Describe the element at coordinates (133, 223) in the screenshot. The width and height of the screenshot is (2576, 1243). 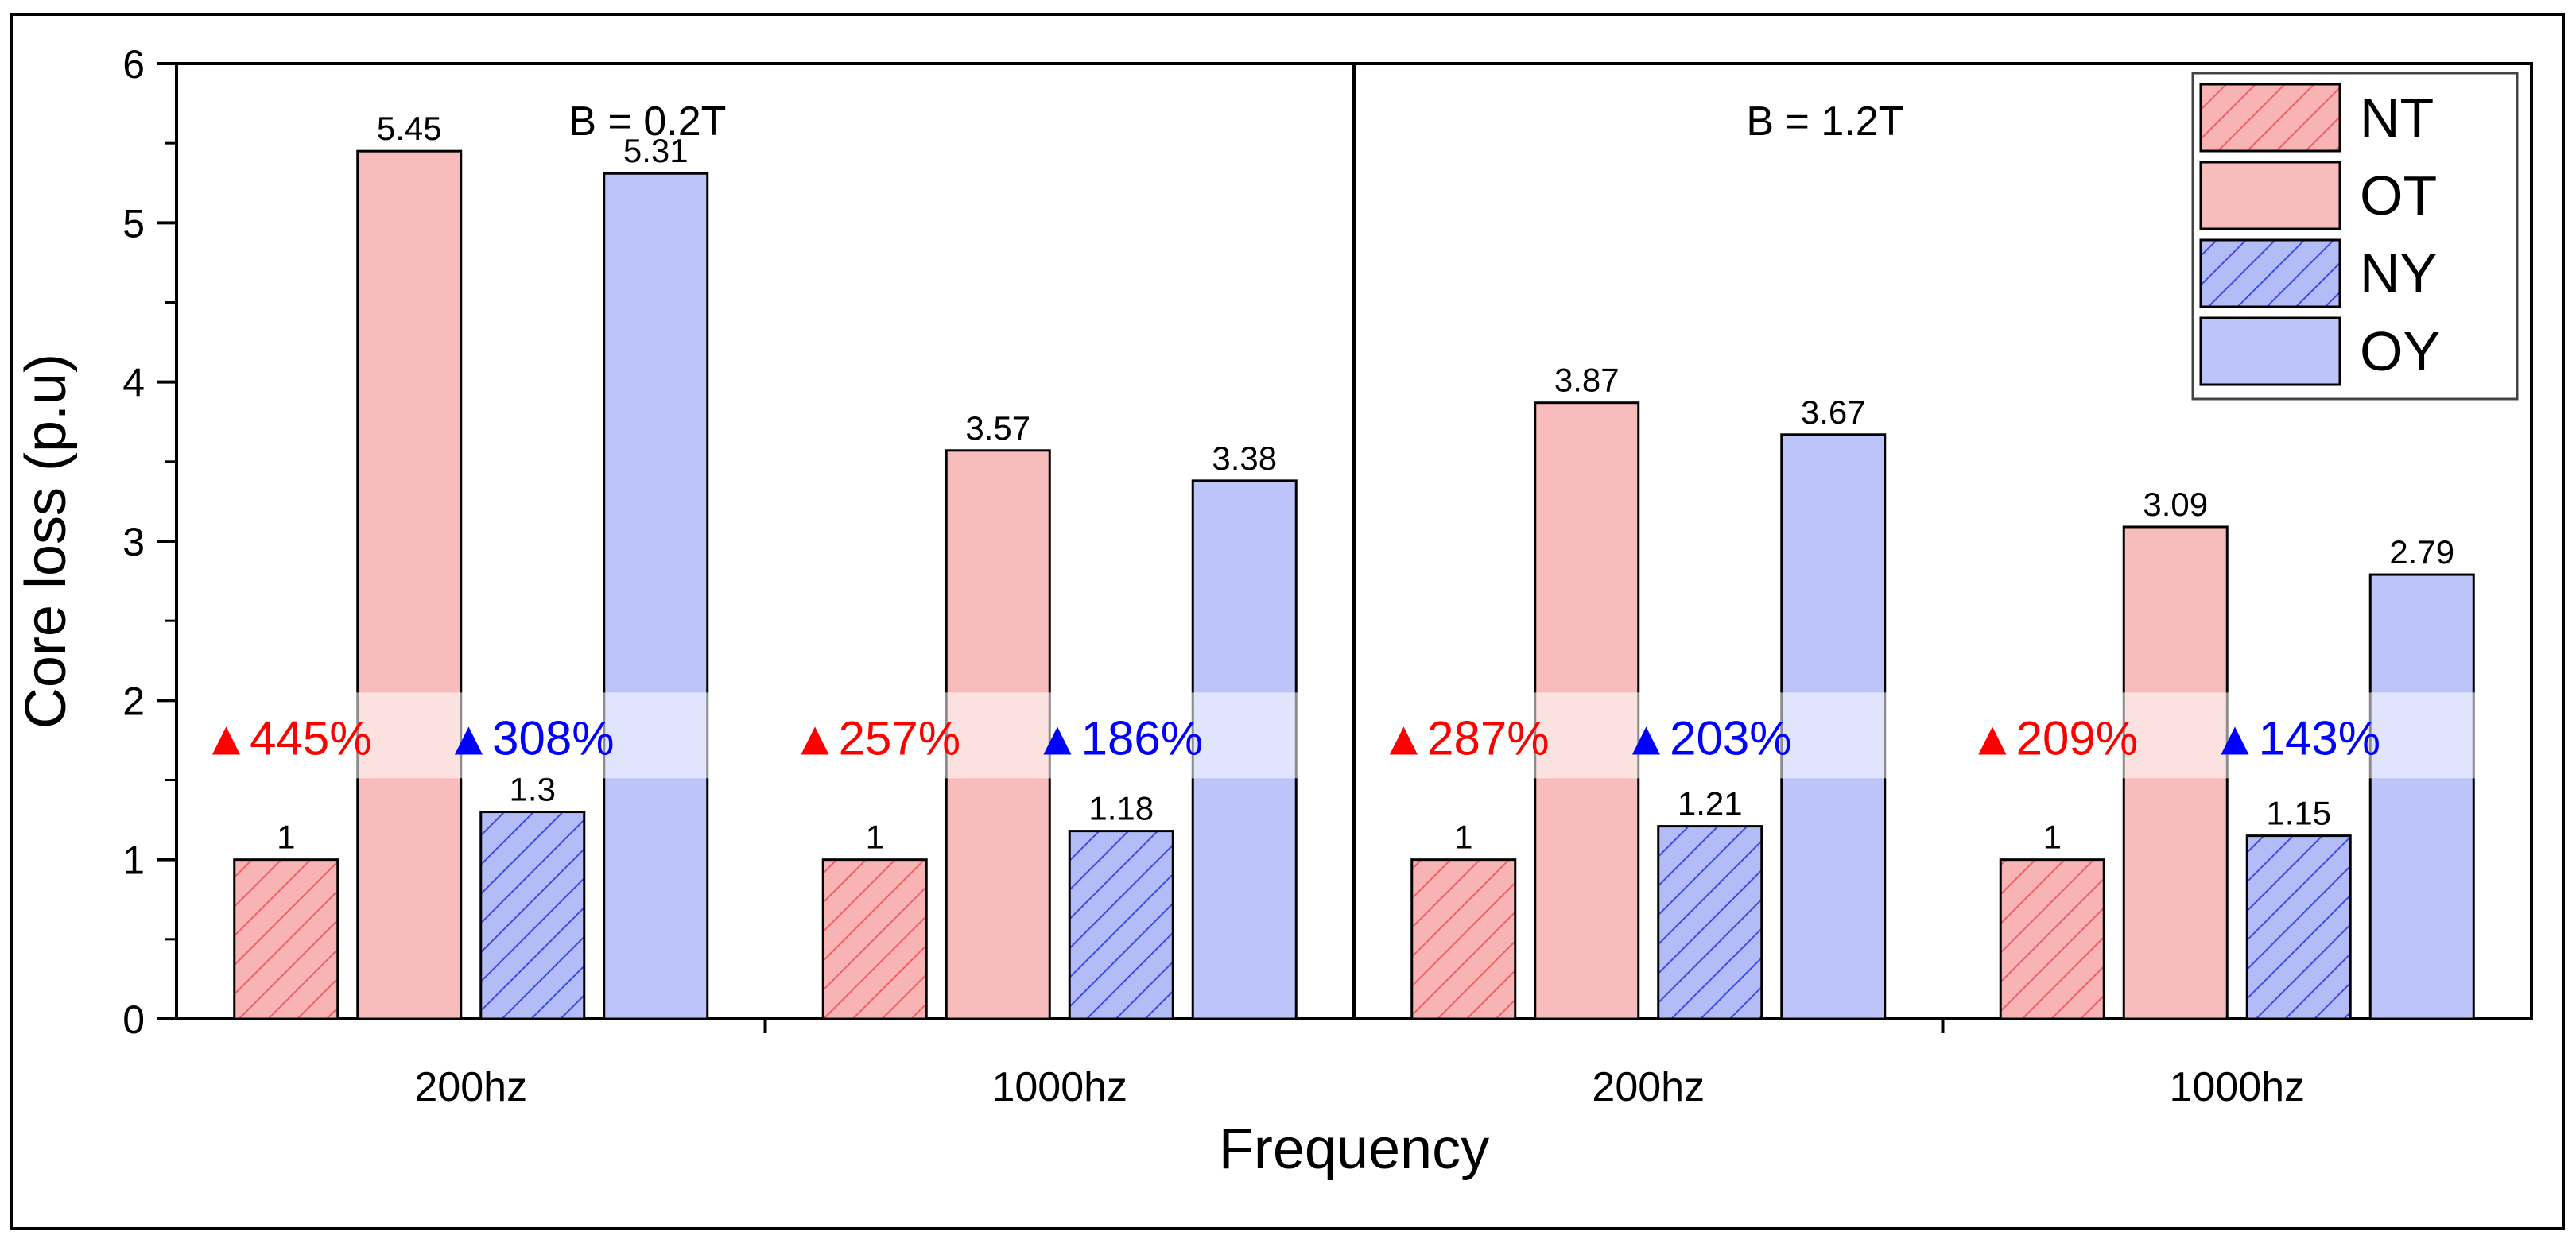
I see `y-tick-label: 5` at that location.